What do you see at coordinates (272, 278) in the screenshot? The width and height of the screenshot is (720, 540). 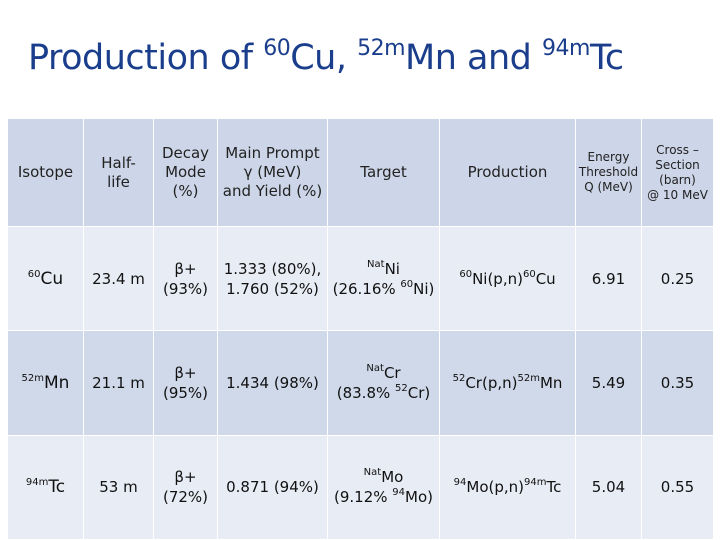 I see `gamma-cell: 1.333 (80%), 1.760 (52%)` at bounding box center [272, 278].